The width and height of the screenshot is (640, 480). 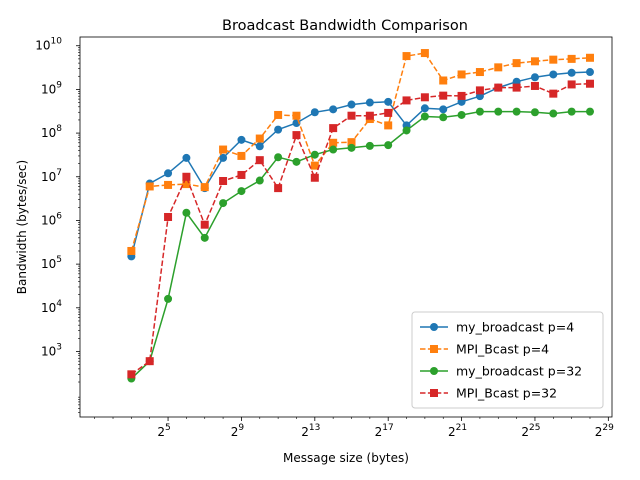 I want to click on legend-label: MPI_Bcast p=32, so click(x=506, y=393).